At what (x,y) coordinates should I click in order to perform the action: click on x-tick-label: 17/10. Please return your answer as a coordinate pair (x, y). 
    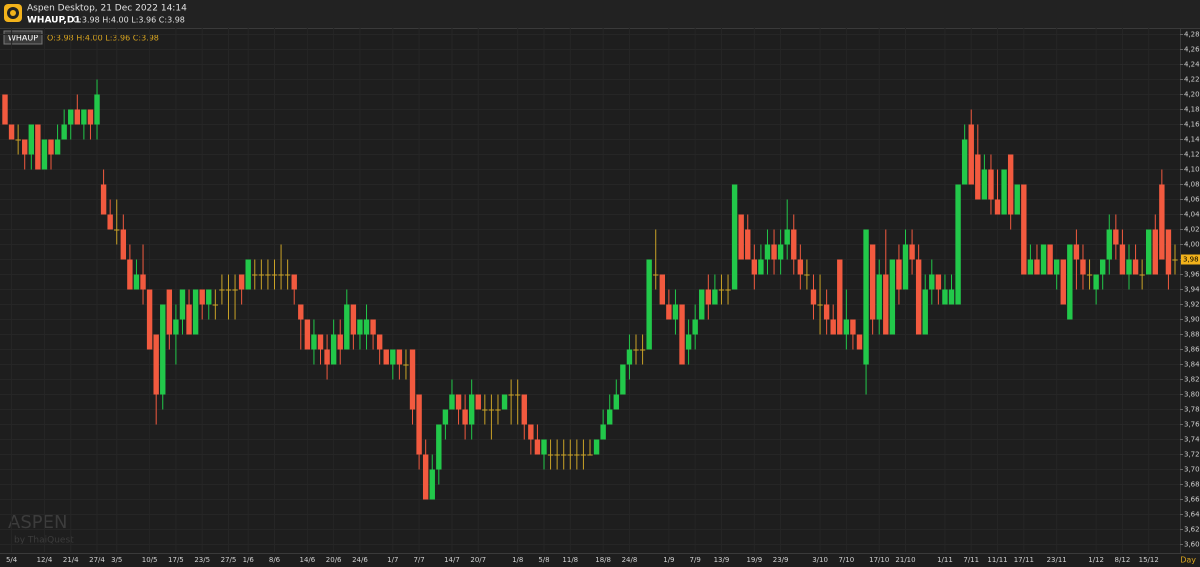
    Looking at the image, I should click on (879, 560).